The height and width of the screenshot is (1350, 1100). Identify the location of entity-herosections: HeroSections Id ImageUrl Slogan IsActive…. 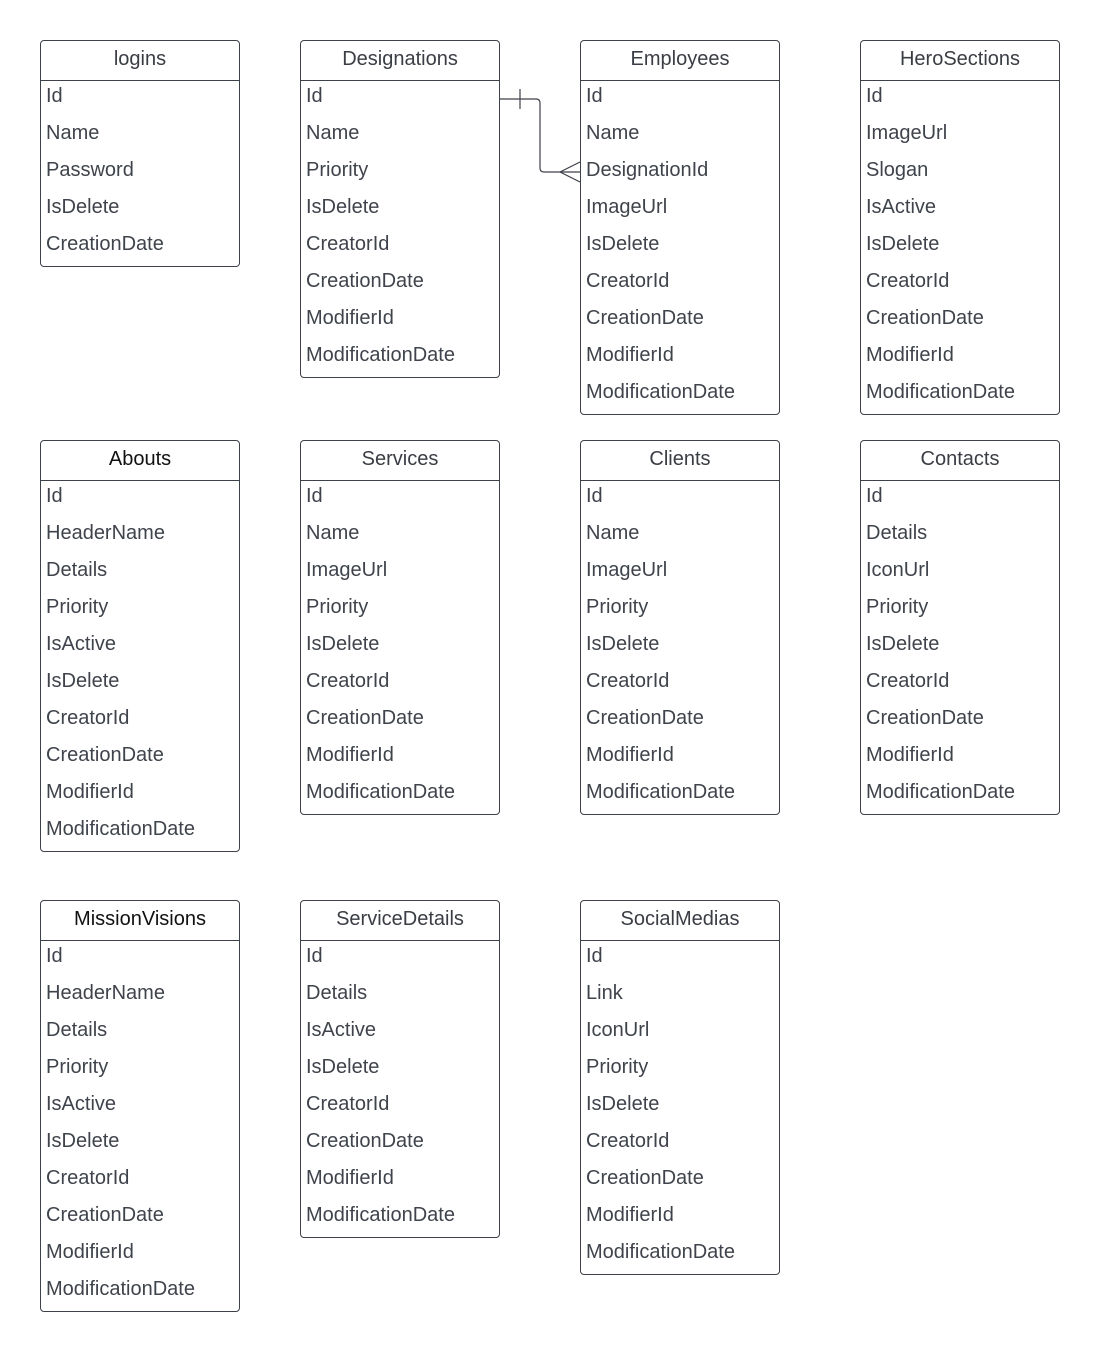
(960, 227).